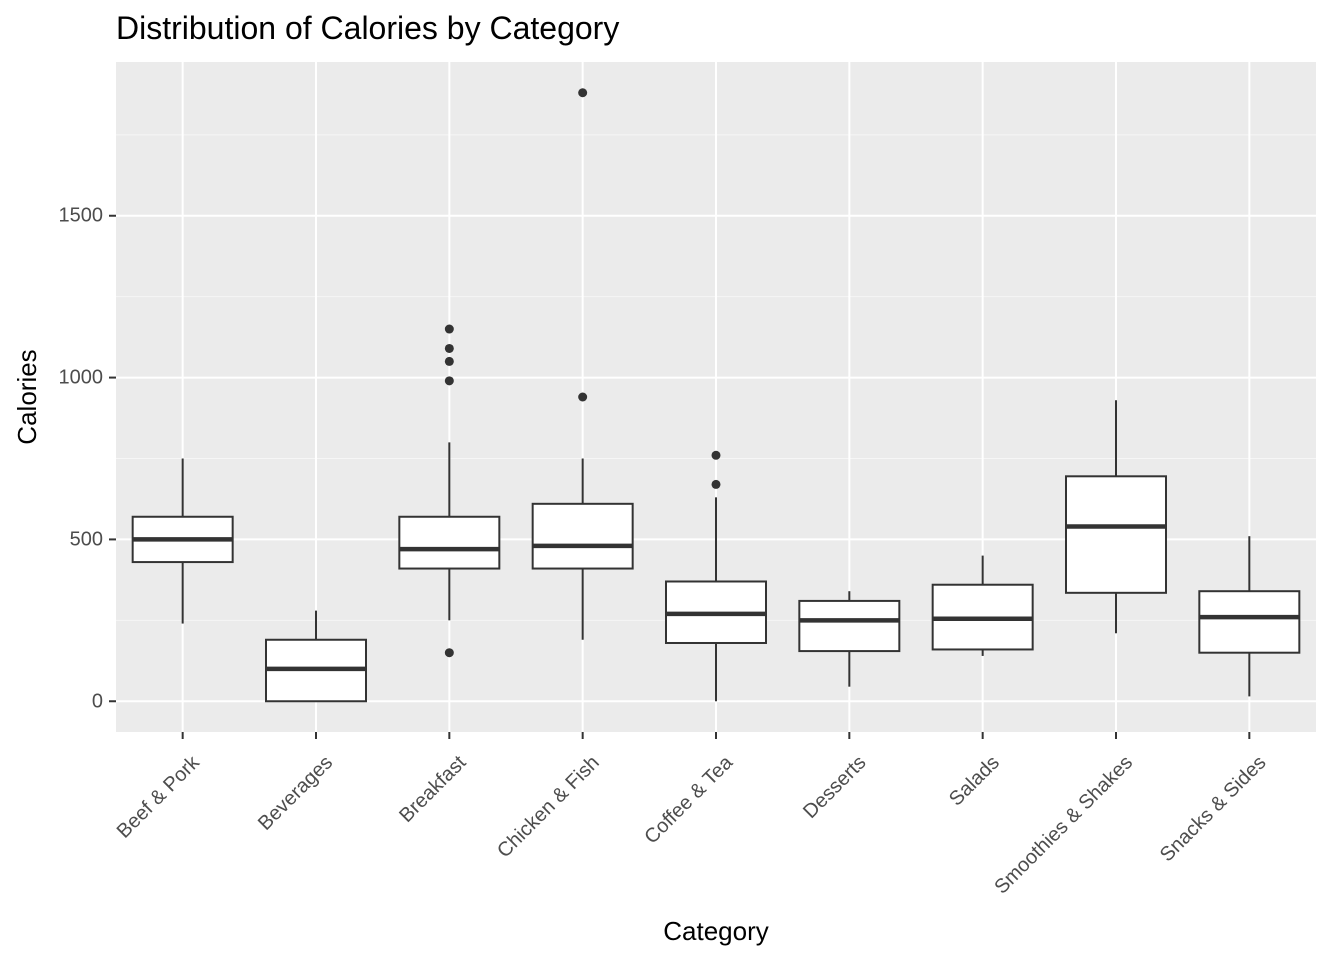  What do you see at coordinates (295, 793) in the screenshot?
I see `x-tick-label: Beverages` at bounding box center [295, 793].